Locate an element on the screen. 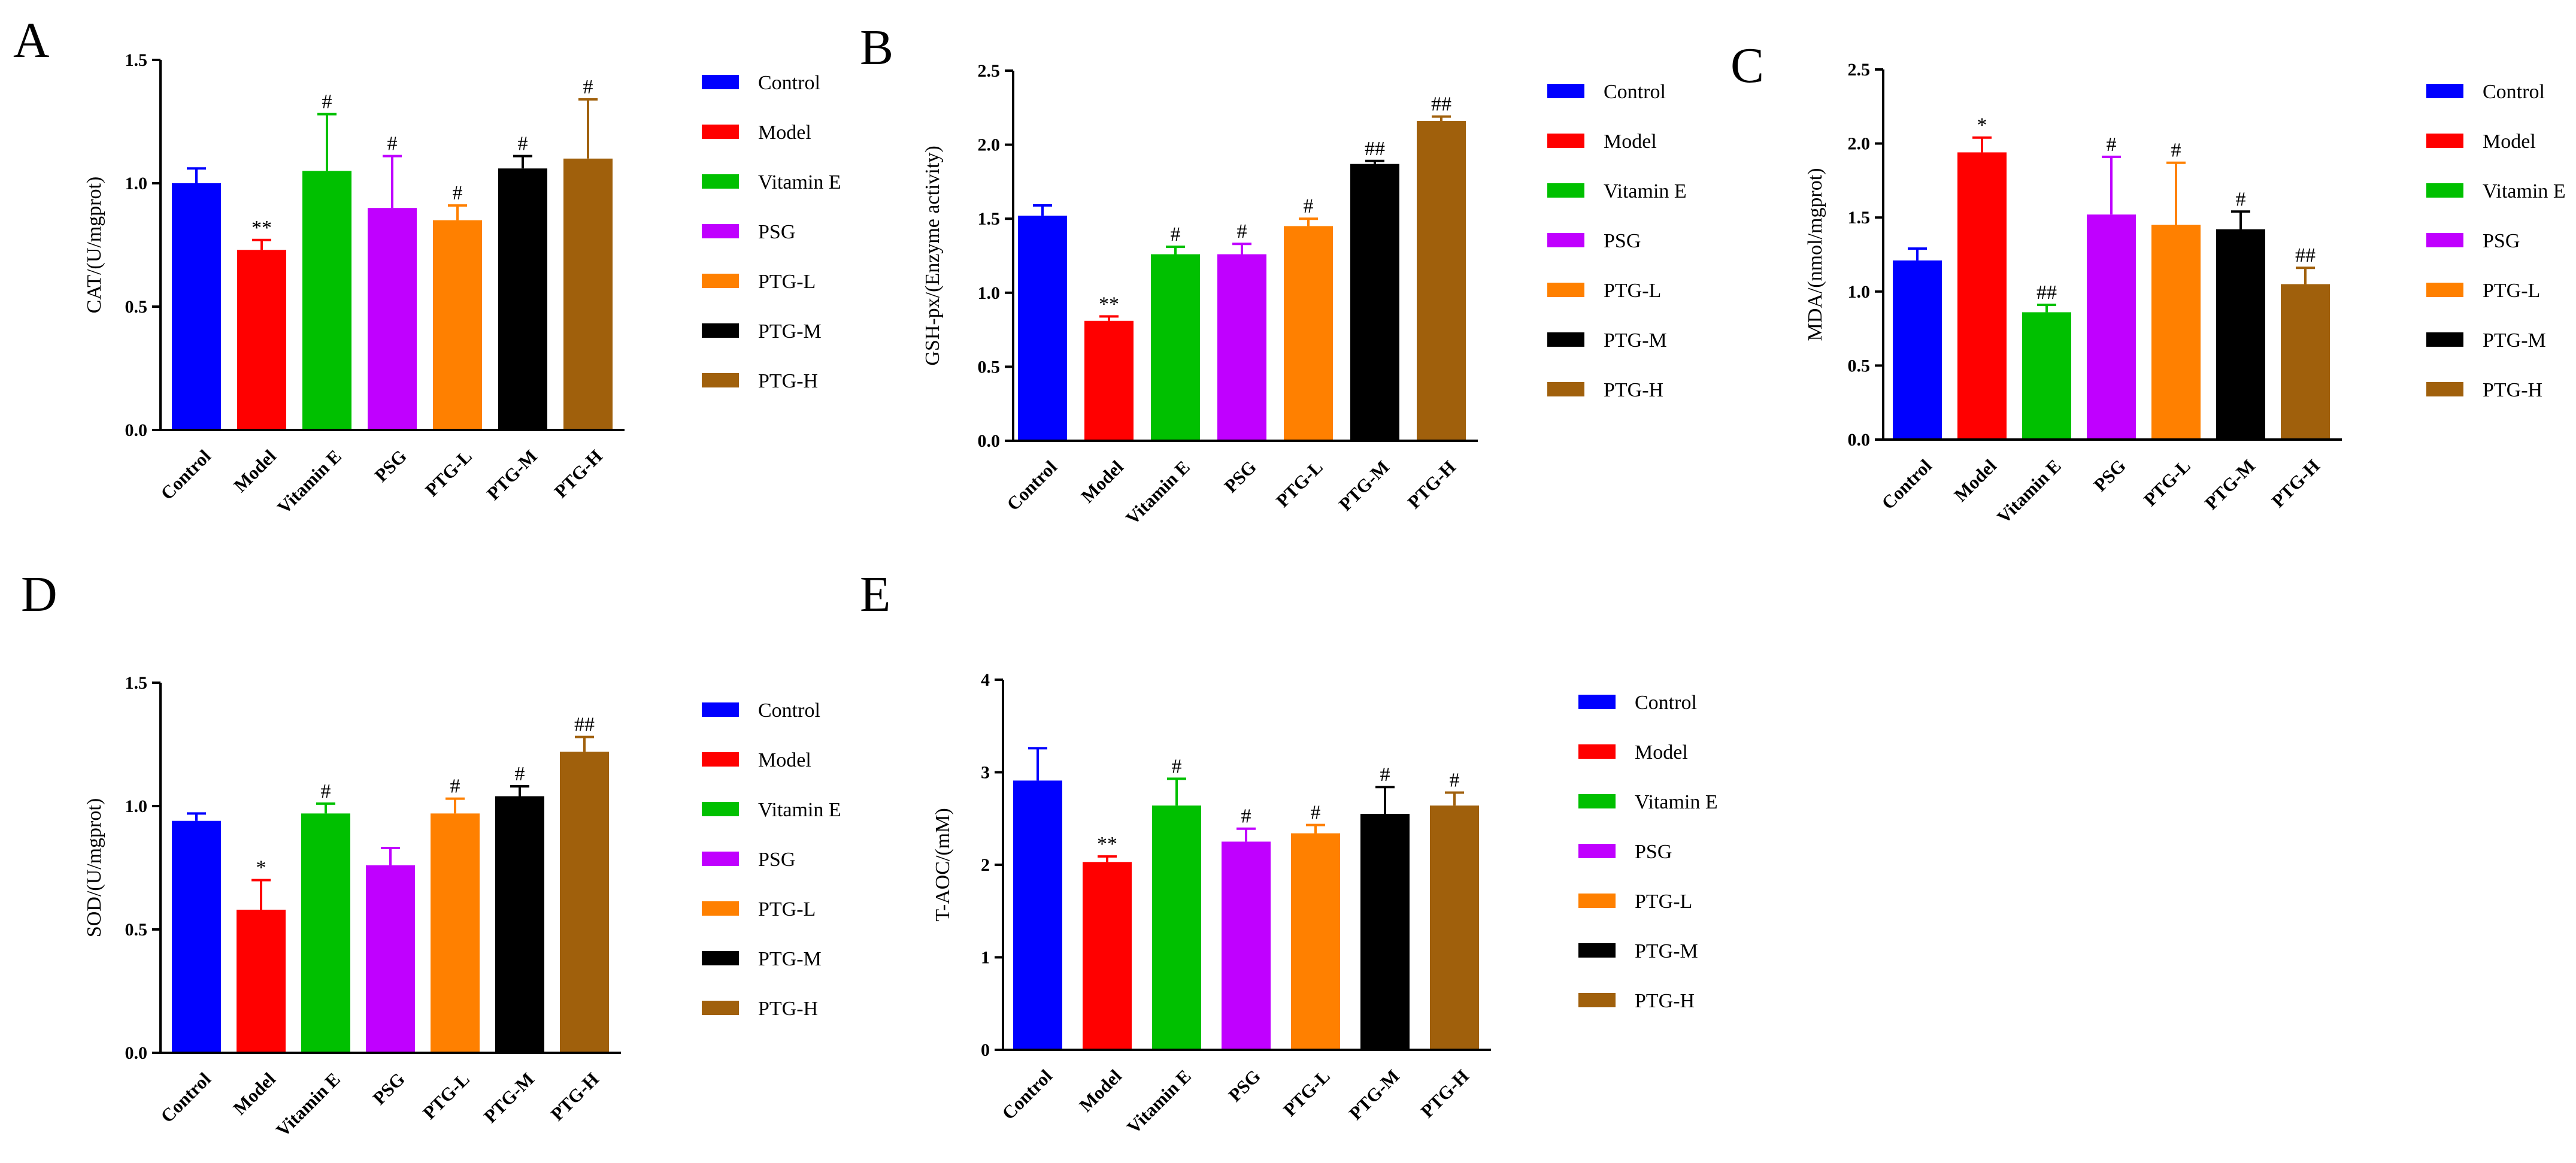 This screenshot has height=1163, width=2576. significance-mark: ## is located at coordinates (1375, 149).